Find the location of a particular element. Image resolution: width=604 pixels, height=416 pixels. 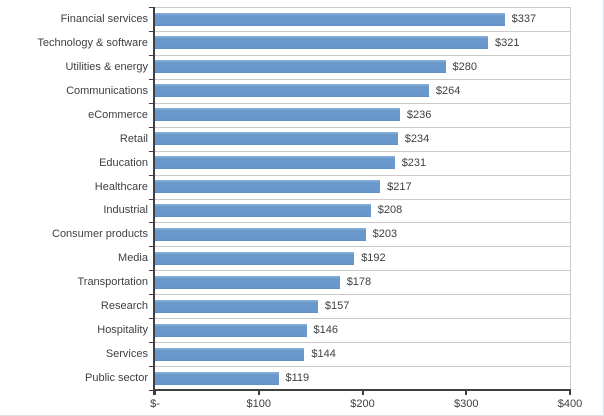

category-label: Research is located at coordinates (124, 306).